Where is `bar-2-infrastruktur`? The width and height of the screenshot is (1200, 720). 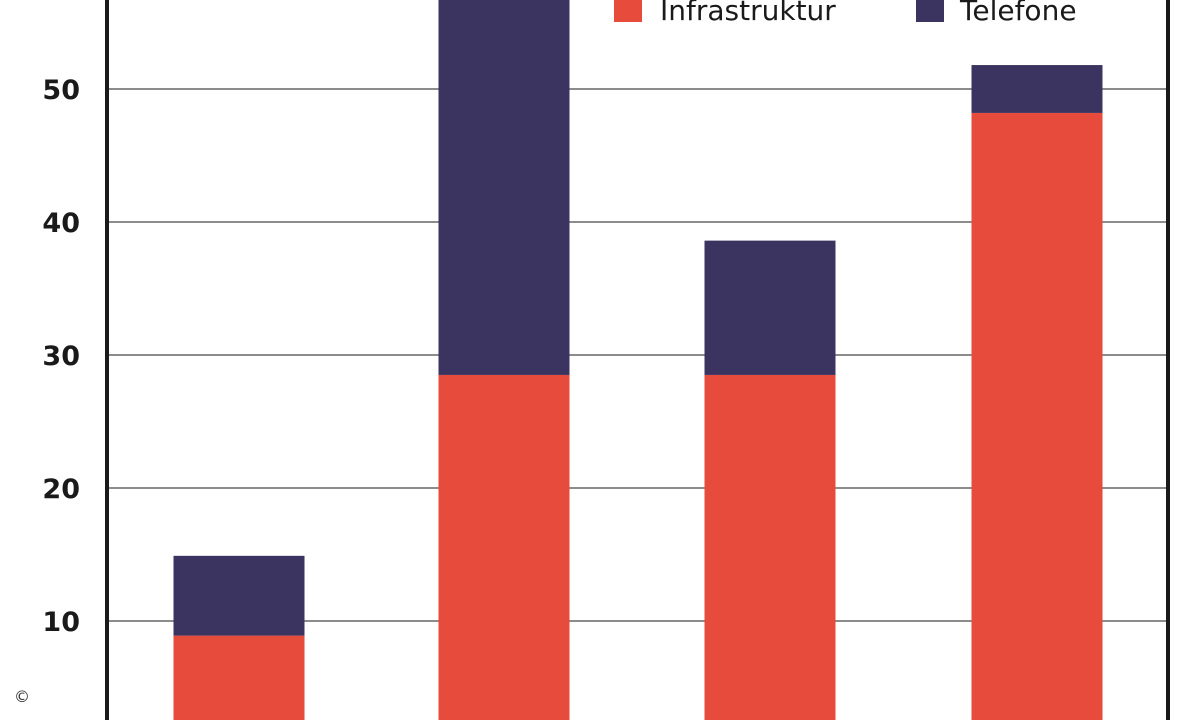 bar-2-infrastruktur is located at coordinates (504, 547).